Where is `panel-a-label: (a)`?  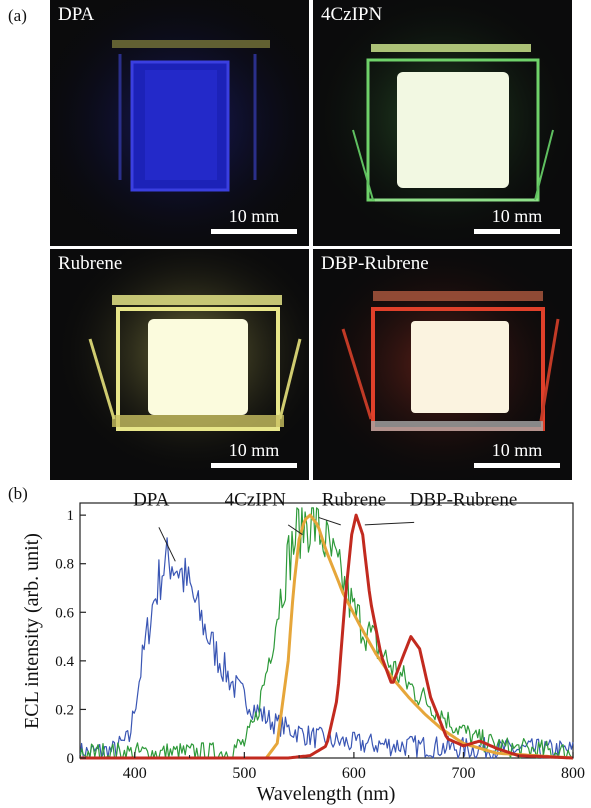
panel-a-label: (a) is located at coordinates (17, 15).